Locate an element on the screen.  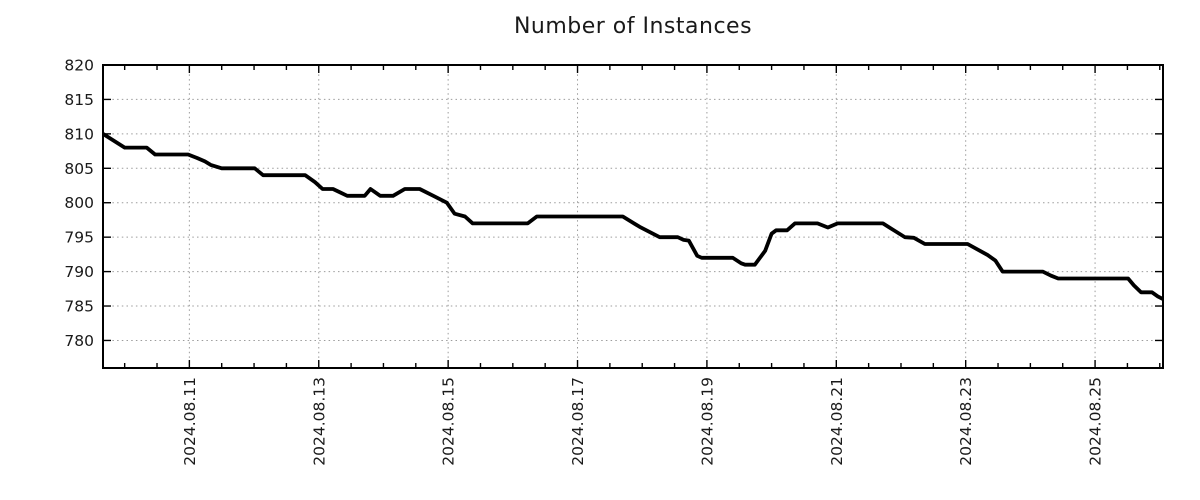
chart-title: Number of Instances is located at coordinates (633, 26).